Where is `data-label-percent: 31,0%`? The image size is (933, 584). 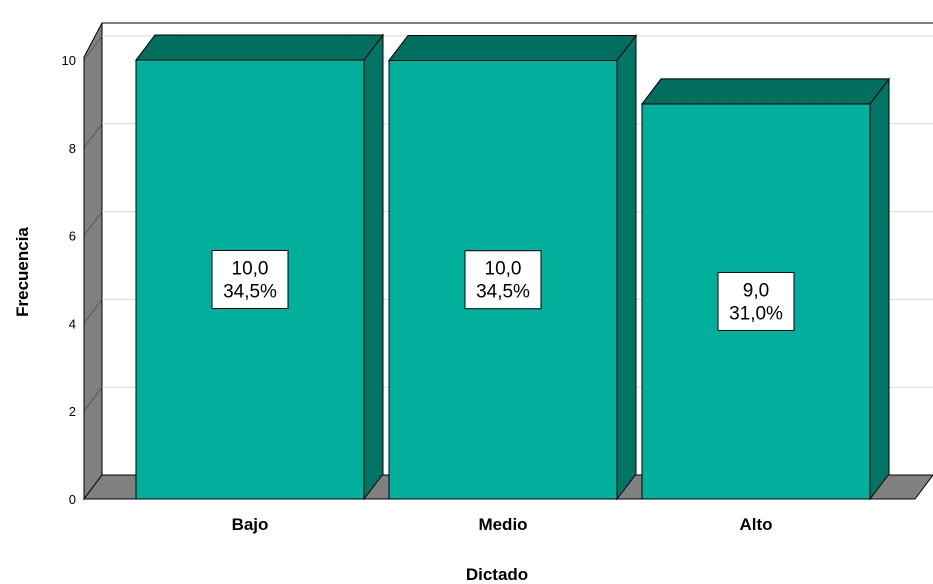 data-label-percent: 31,0% is located at coordinates (756, 313).